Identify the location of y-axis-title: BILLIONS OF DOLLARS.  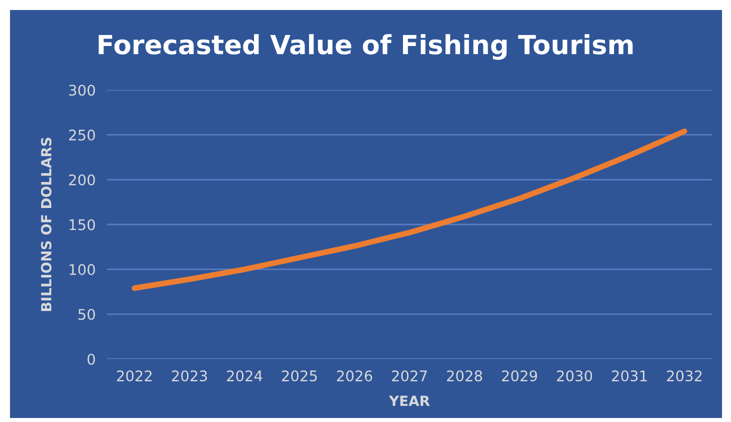
(46, 224).